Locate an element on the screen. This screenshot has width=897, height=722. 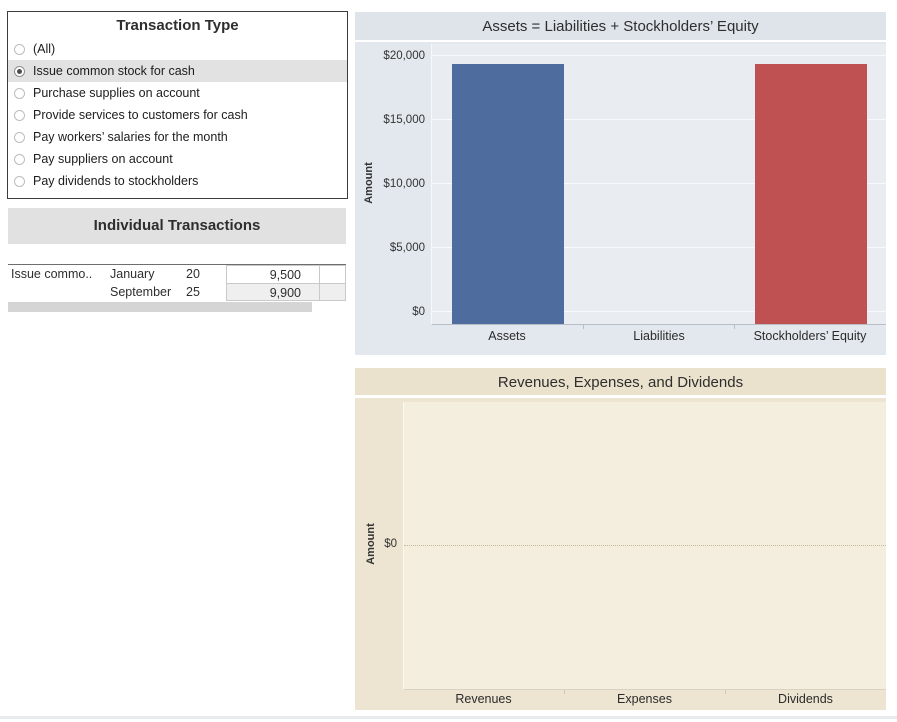
filter-option-label: Issue common stock for cash is located at coordinates (114, 71).